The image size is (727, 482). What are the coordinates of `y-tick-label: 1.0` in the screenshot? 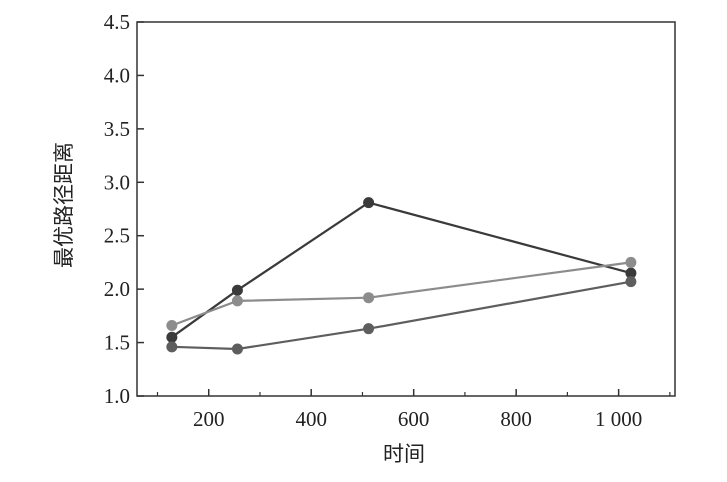 It's located at (117, 396).